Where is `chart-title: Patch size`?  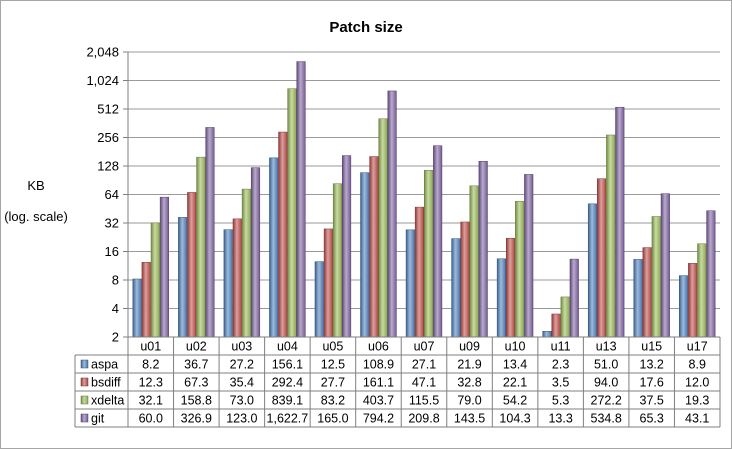
chart-title: Patch size is located at coordinates (365, 27).